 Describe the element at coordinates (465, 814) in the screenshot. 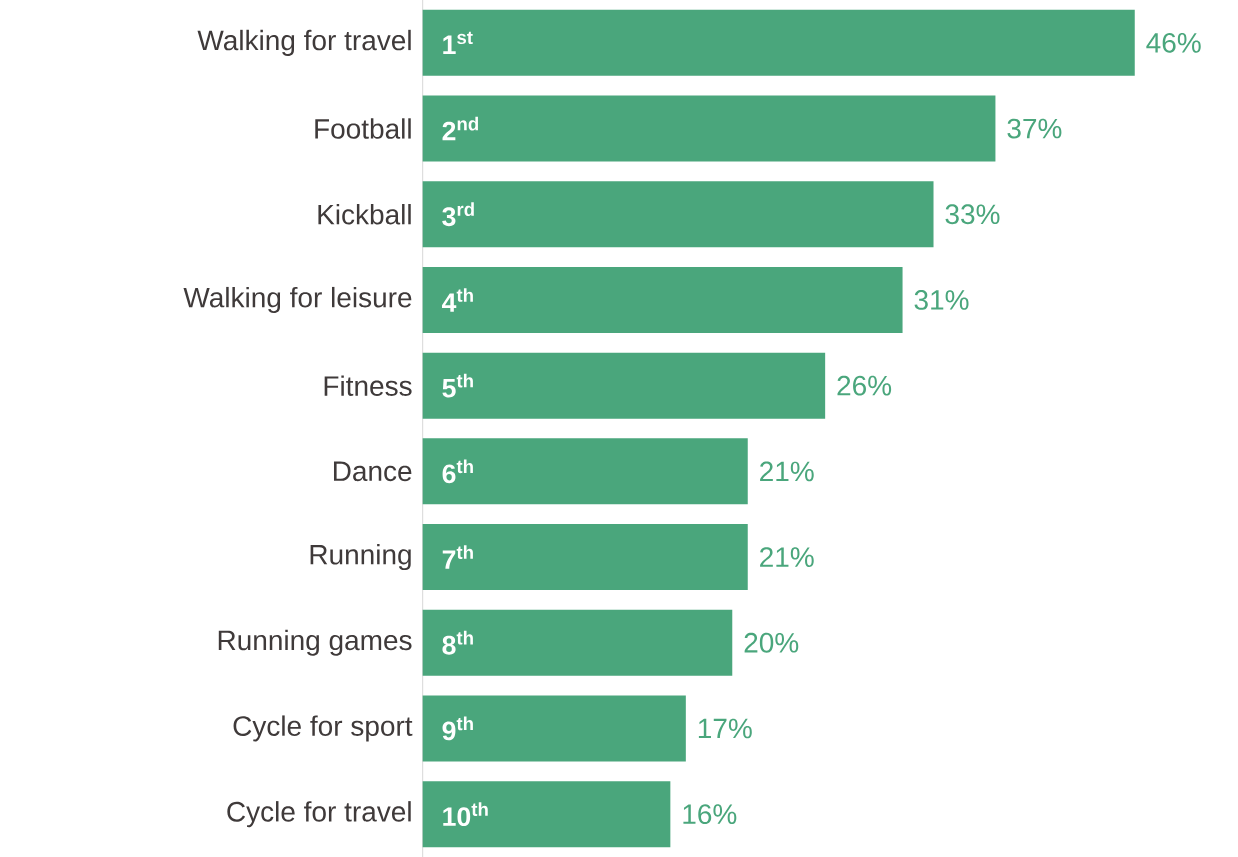

I see `annotation: 10$^{th}$` at that location.